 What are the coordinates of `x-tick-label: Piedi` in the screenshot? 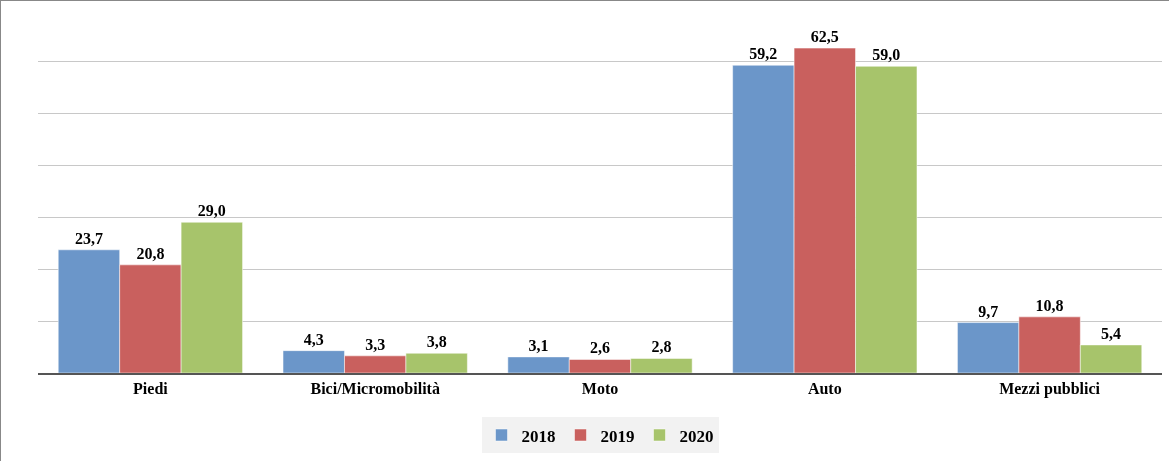 It's located at (151, 389).